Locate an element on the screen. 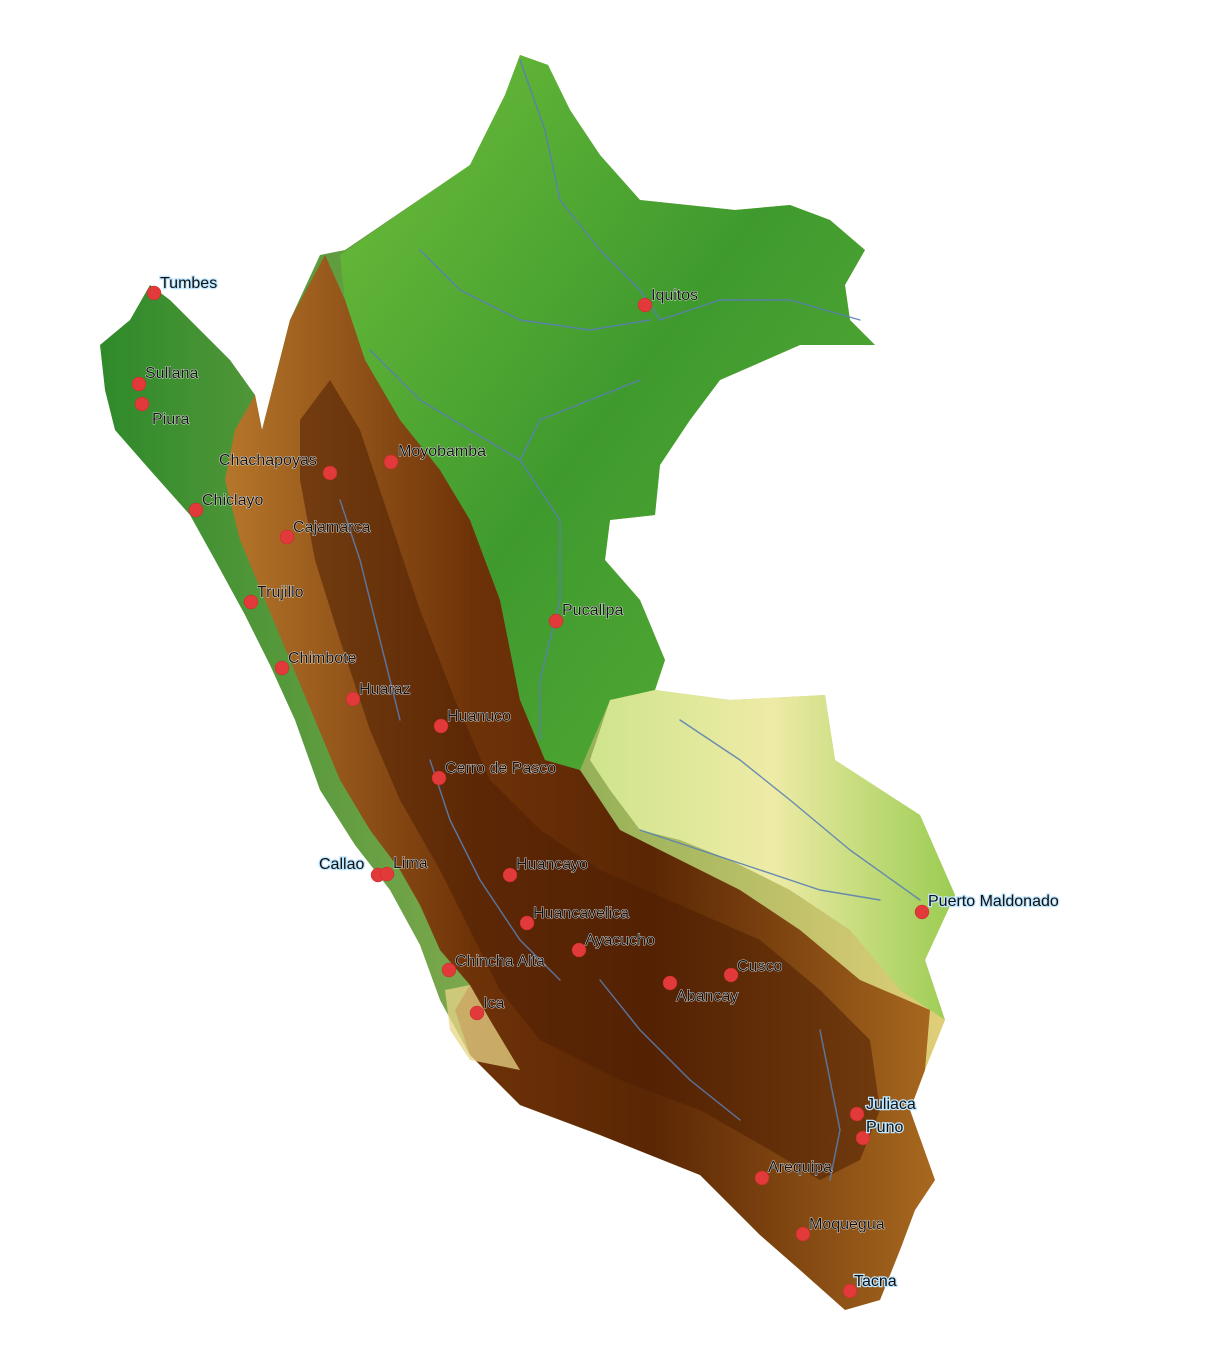 The width and height of the screenshot is (1223, 1350). city-label: Huancavelica is located at coordinates (581, 913).